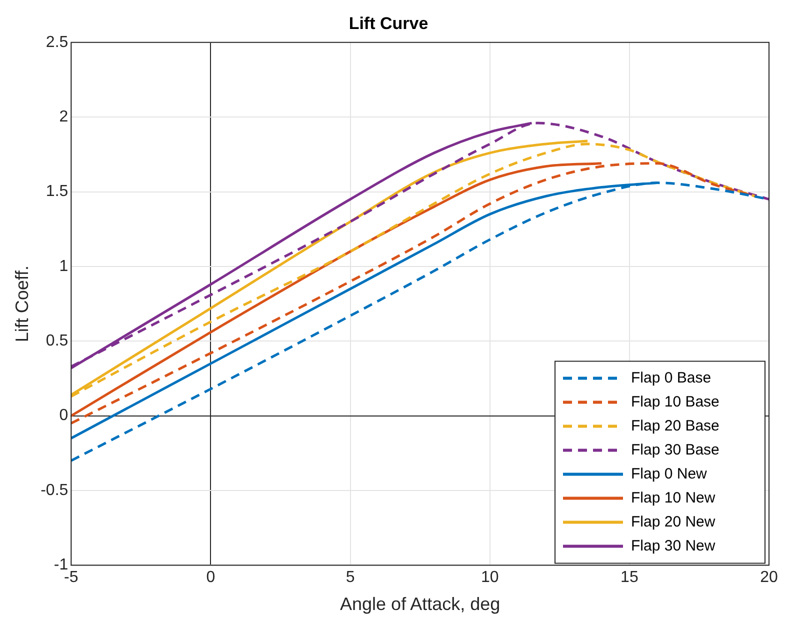 This screenshot has width=791, height=630. What do you see at coordinates (22, 303) in the screenshot?
I see `y-axis-title: Lift Coeff.` at bounding box center [22, 303].